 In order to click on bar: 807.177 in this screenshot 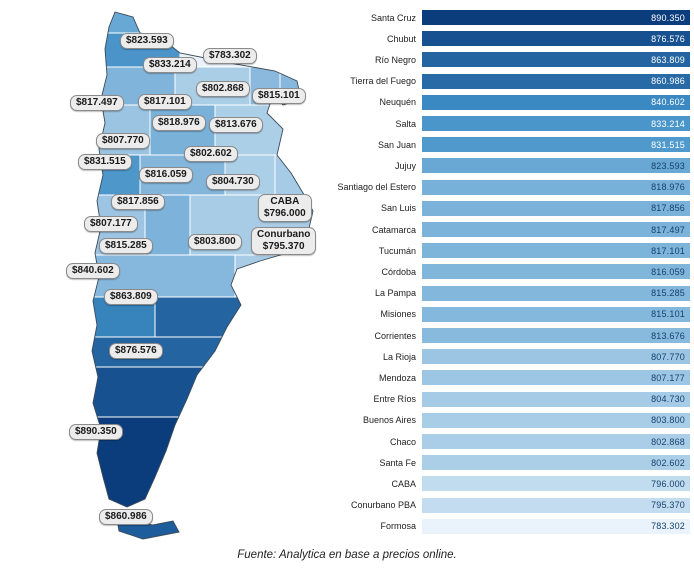, I will do `click(556, 378)`.